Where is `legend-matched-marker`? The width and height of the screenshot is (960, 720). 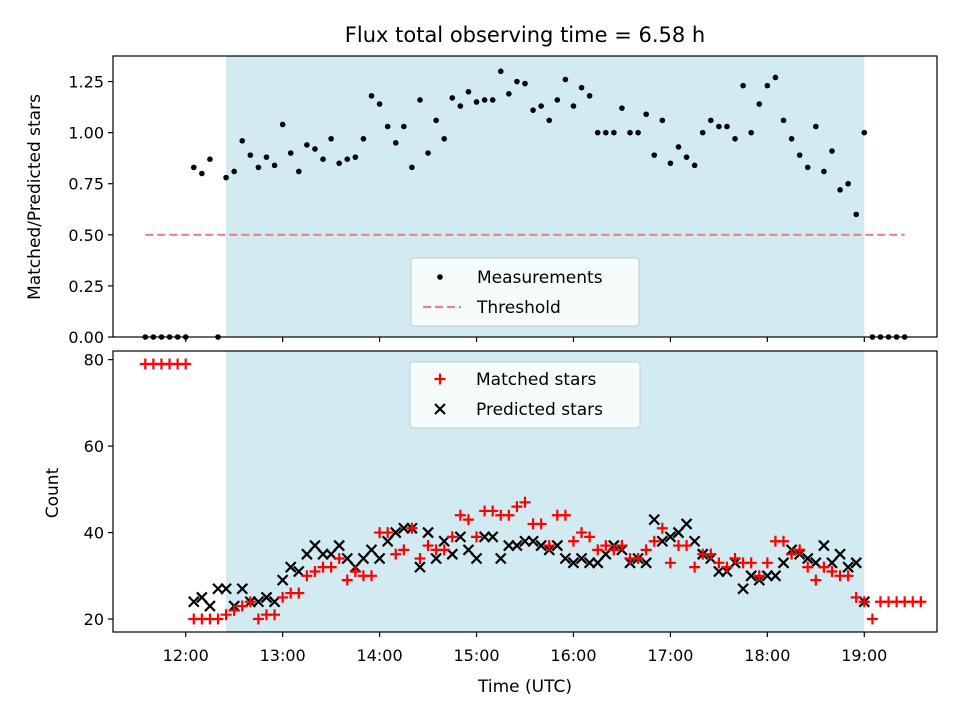 legend-matched-marker is located at coordinates (440, 379).